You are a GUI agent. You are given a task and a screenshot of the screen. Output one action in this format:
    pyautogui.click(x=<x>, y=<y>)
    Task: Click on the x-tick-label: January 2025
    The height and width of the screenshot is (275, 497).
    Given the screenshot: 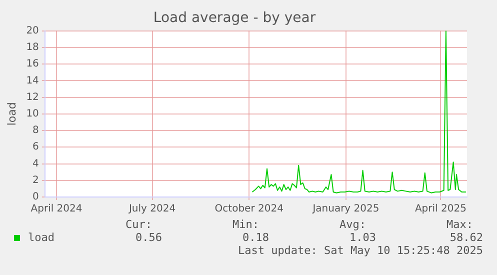 What is the action you would take?
    pyautogui.click(x=346, y=209)
    